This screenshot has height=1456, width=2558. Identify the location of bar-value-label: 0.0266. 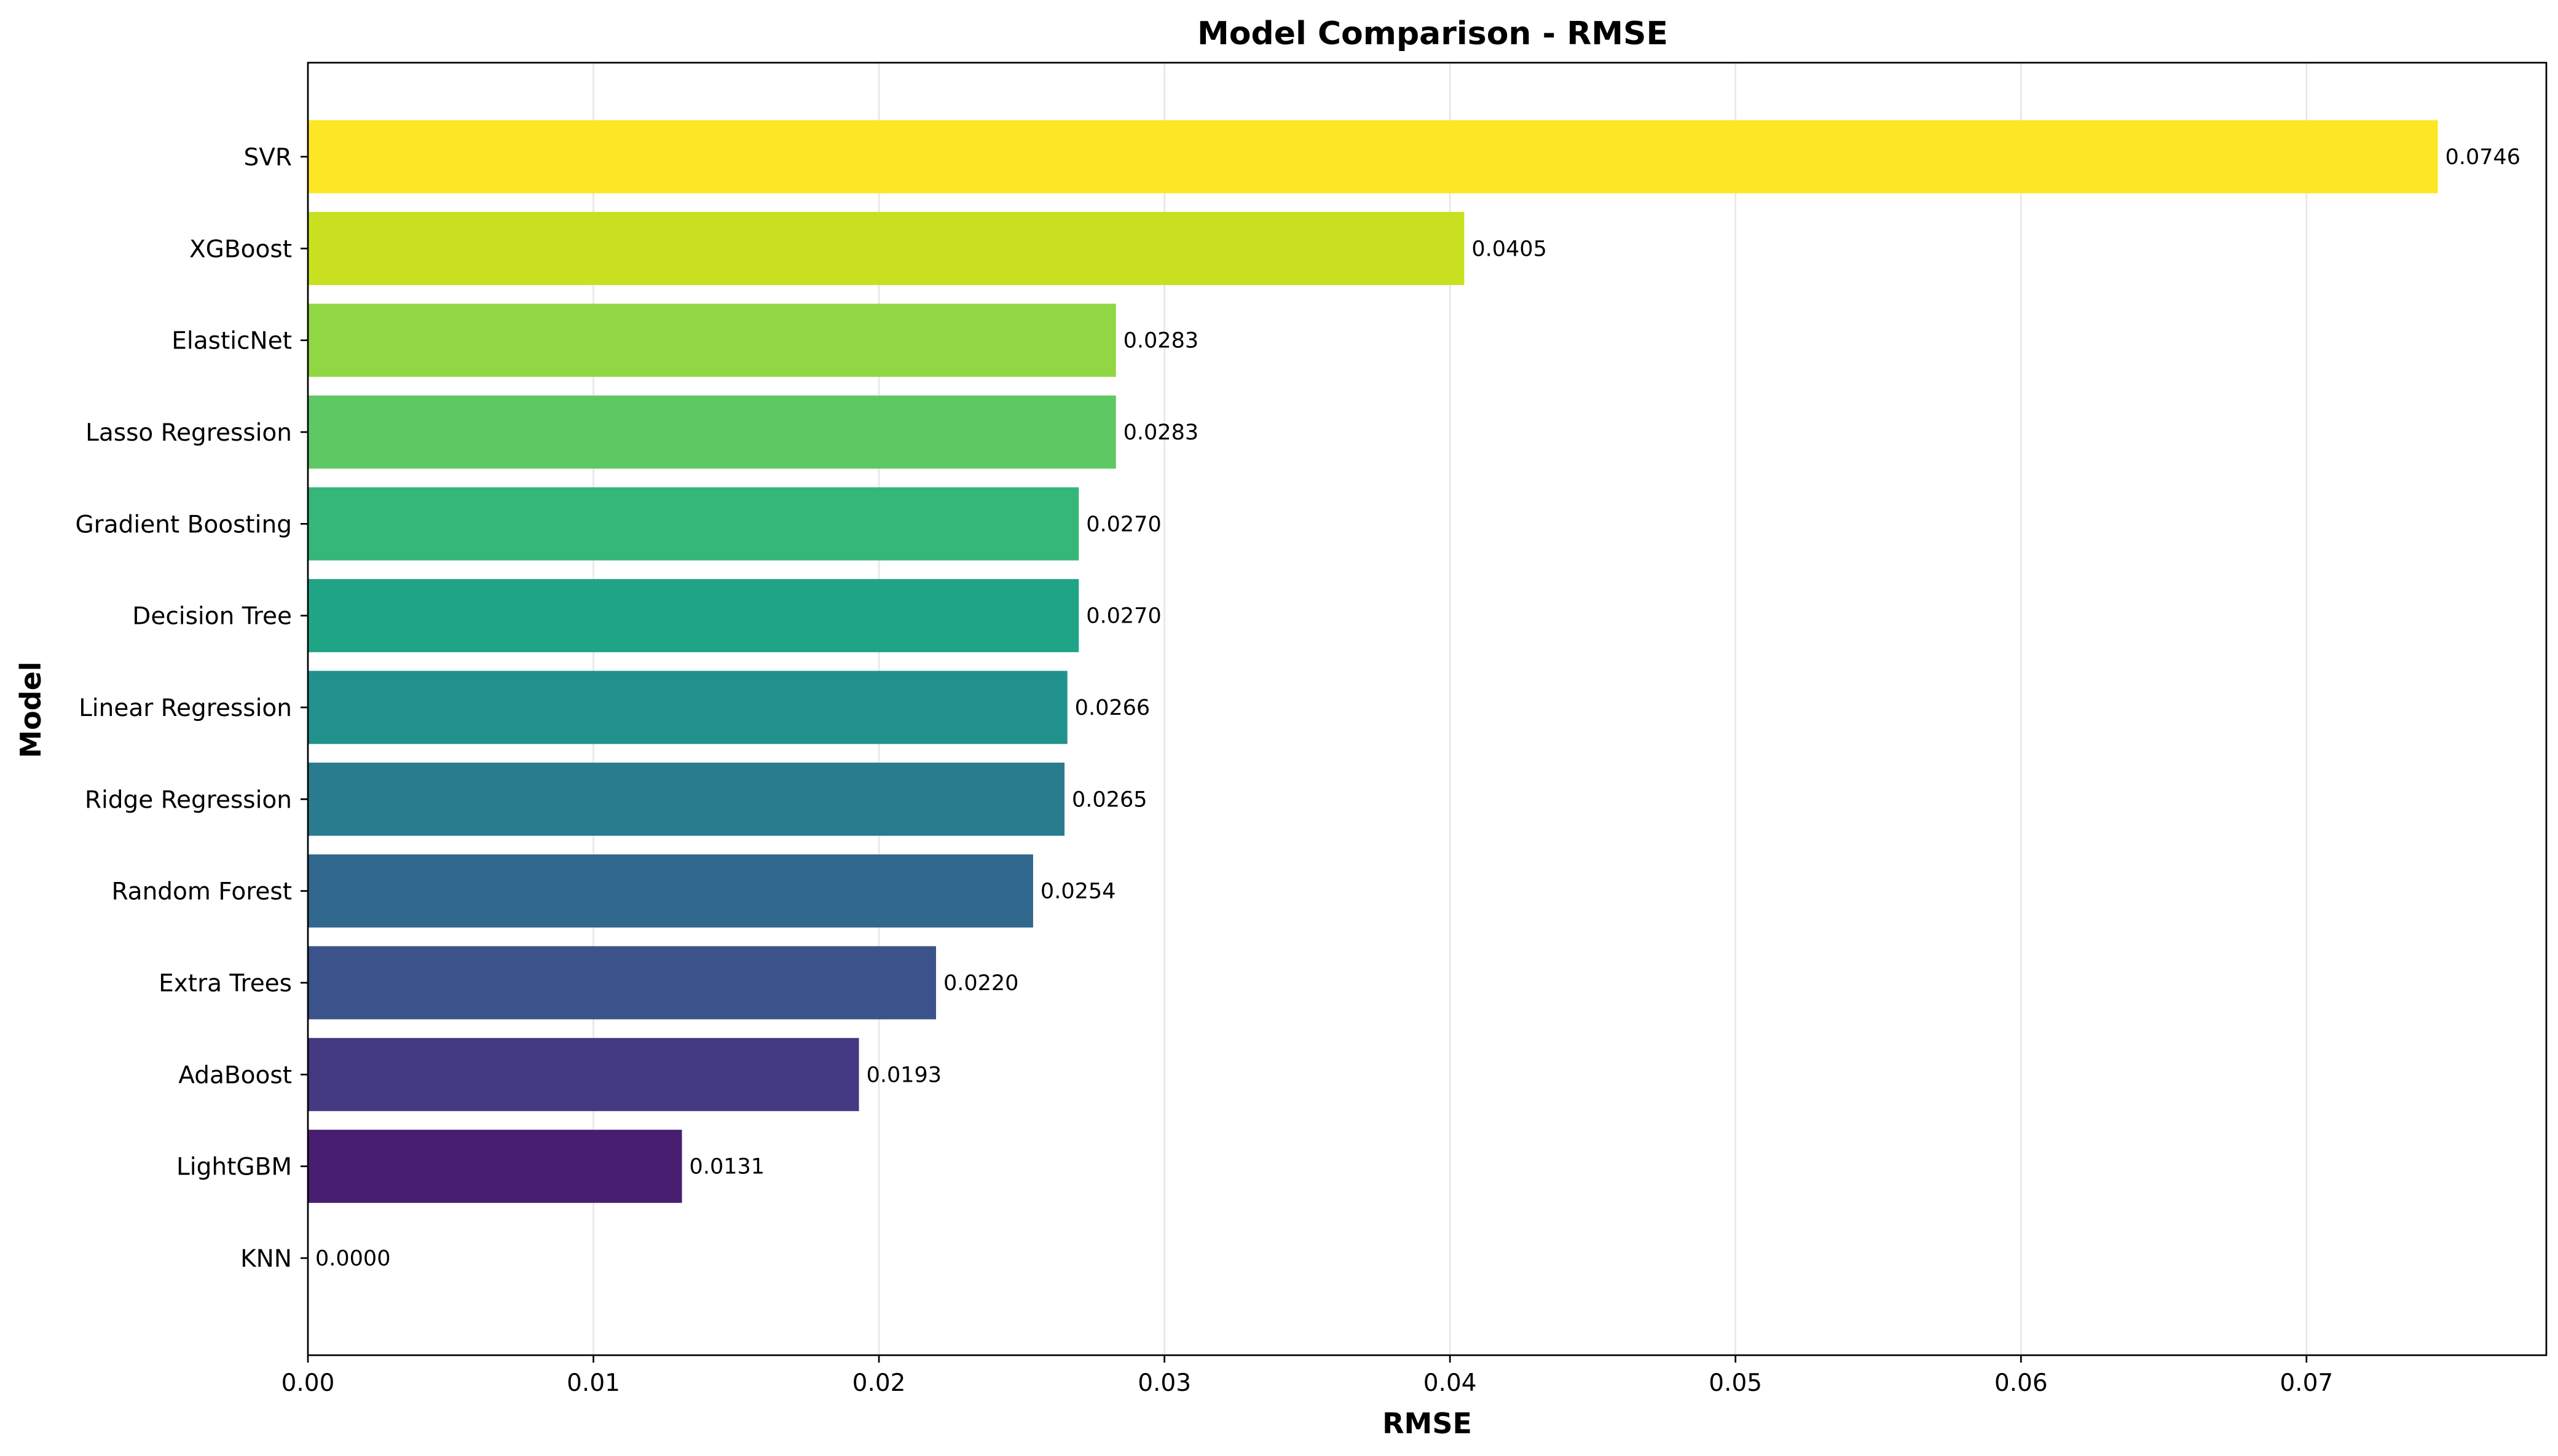
(1112, 708).